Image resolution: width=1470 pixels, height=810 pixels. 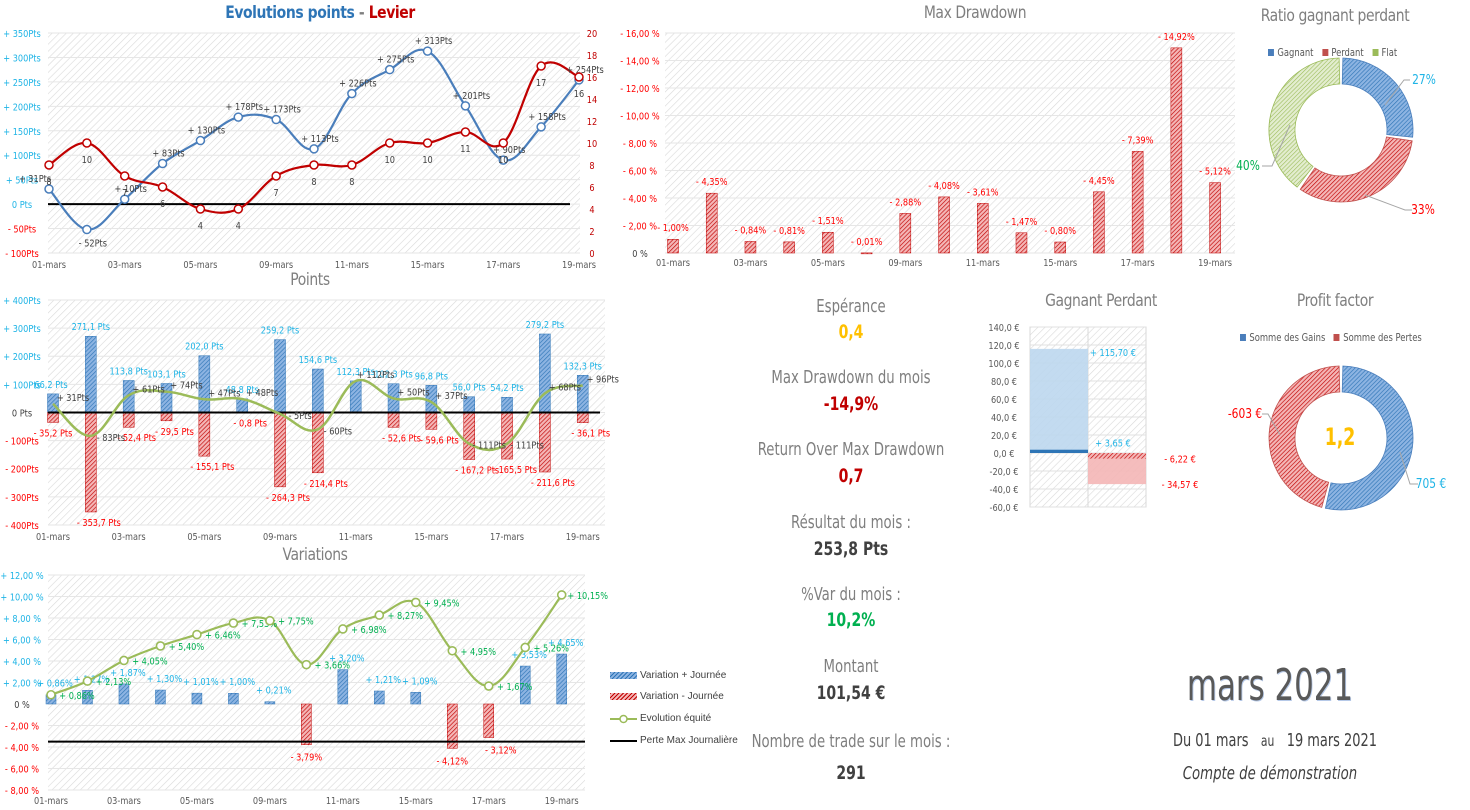 What do you see at coordinates (245, 107) in the screenshot?
I see `evolution-points-data-label: + 178Pts` at bounding box center [245, 107].